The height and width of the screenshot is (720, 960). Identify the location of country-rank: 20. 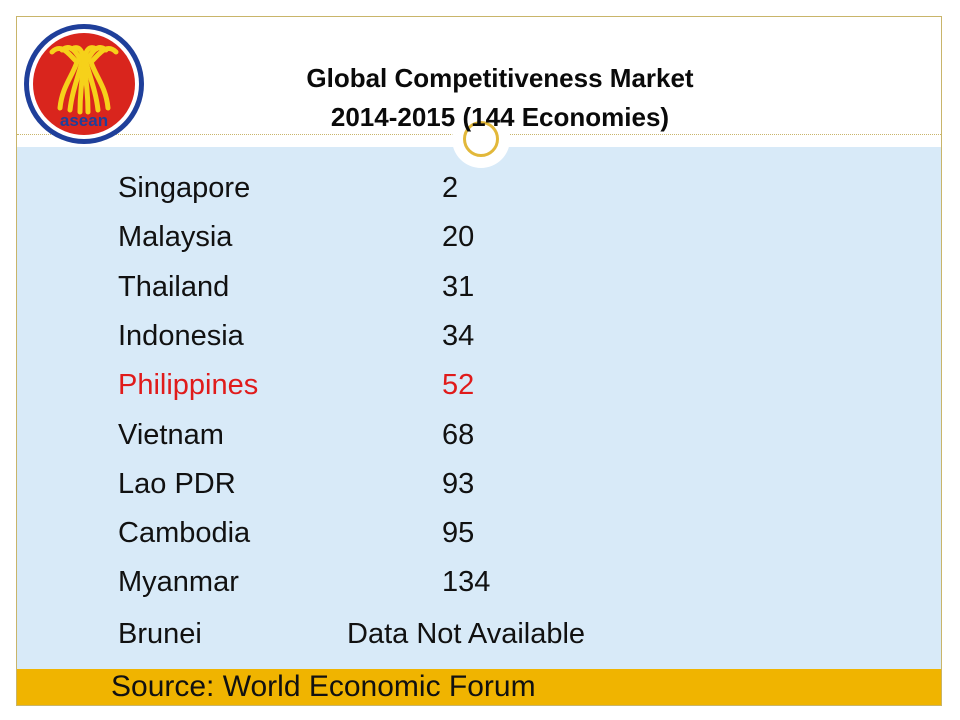
(458, 237).